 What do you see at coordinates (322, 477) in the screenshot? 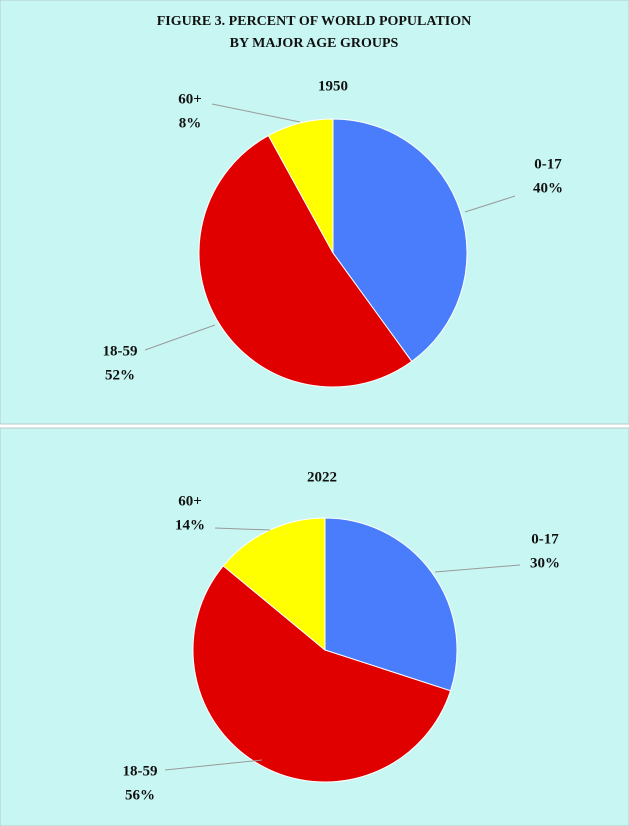
I see `chart-title: 2022` at bounding box center [322, 477].